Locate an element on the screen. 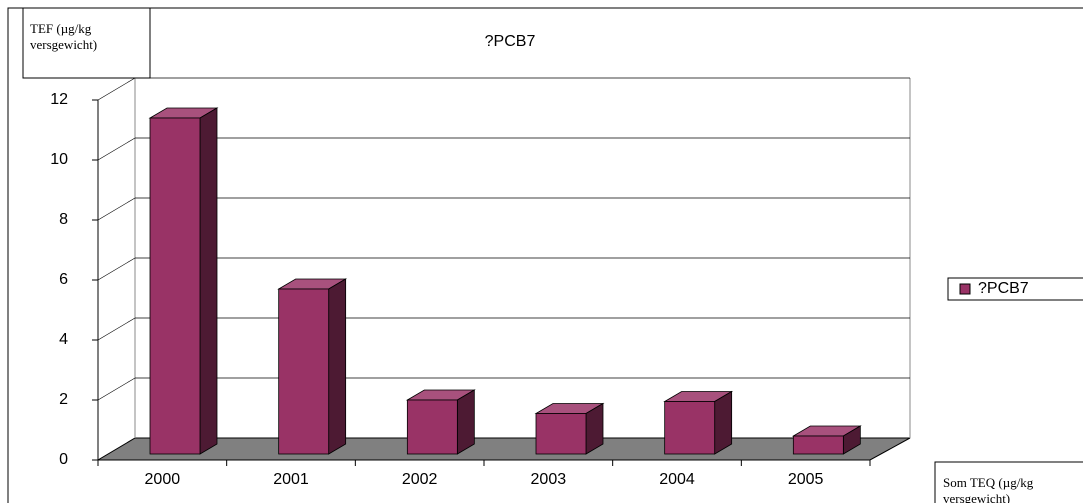 Image resolution: width=1083 pixels, height=503 pixels. y-tick-label: 0 is located at coordinates (63, 459).